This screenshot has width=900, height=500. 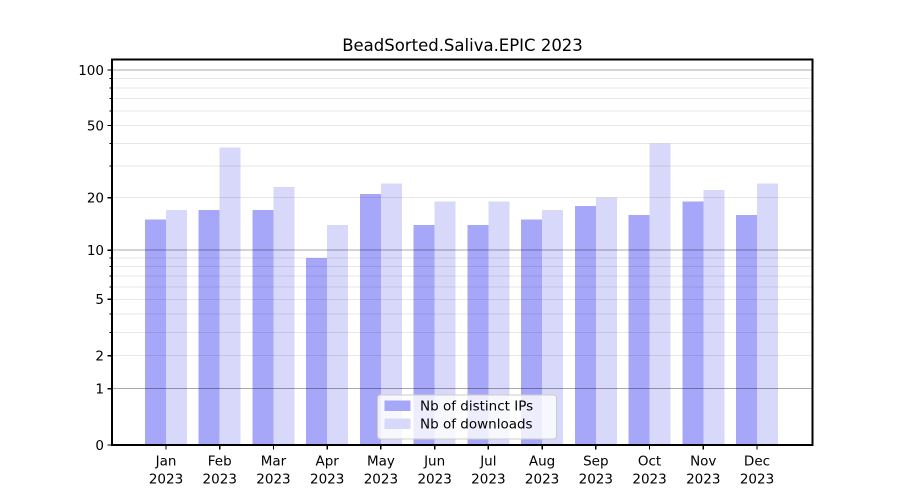 I want to click on y-tick-label: 0, so click(x=99, y=446).